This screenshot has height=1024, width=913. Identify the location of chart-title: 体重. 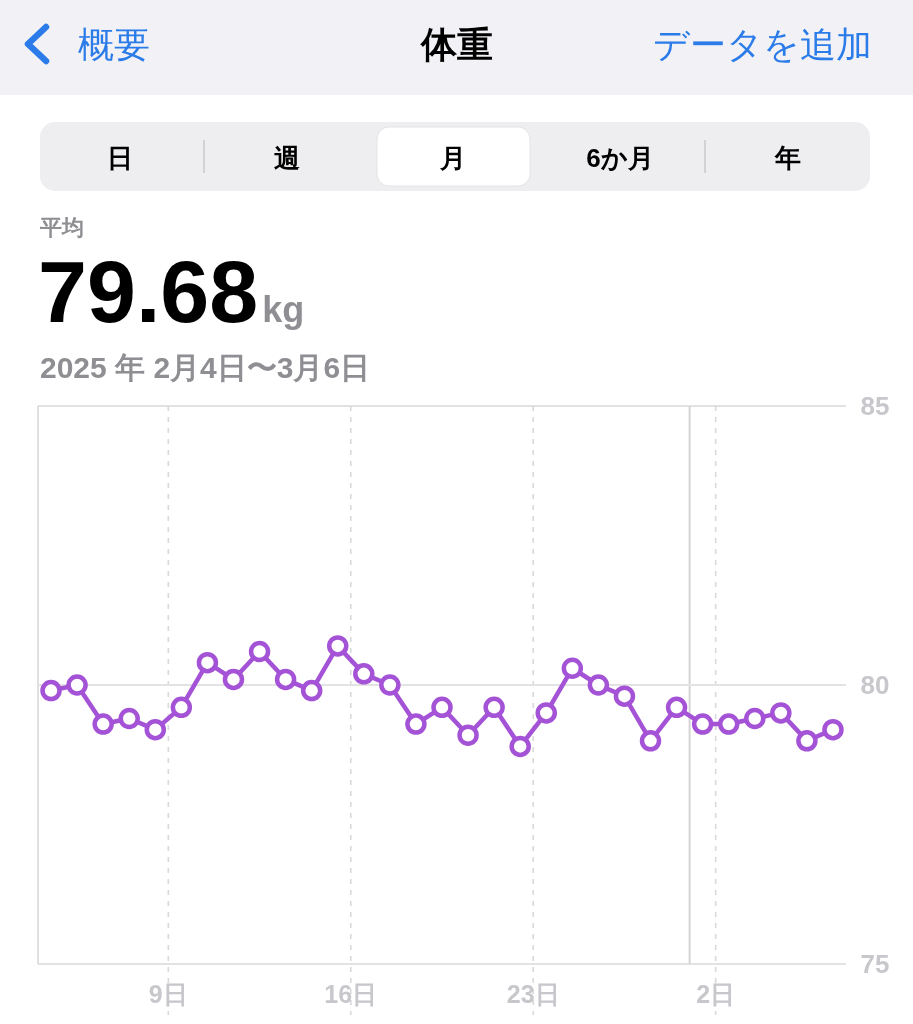
(456, 44).